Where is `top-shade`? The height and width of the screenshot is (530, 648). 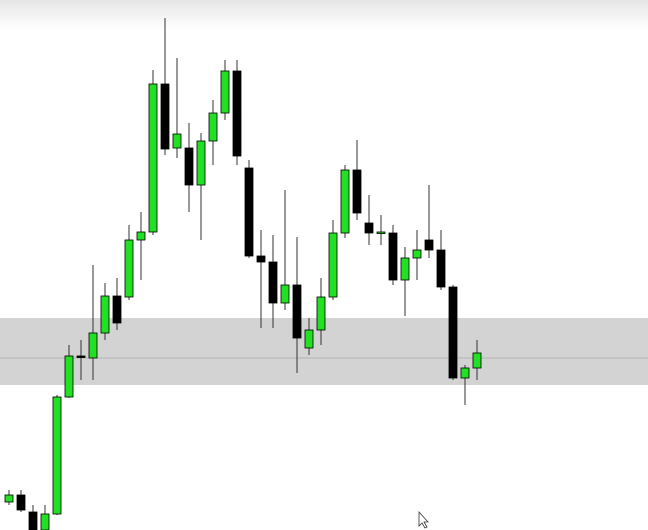
top-shade is located at coordinates (324, 15).